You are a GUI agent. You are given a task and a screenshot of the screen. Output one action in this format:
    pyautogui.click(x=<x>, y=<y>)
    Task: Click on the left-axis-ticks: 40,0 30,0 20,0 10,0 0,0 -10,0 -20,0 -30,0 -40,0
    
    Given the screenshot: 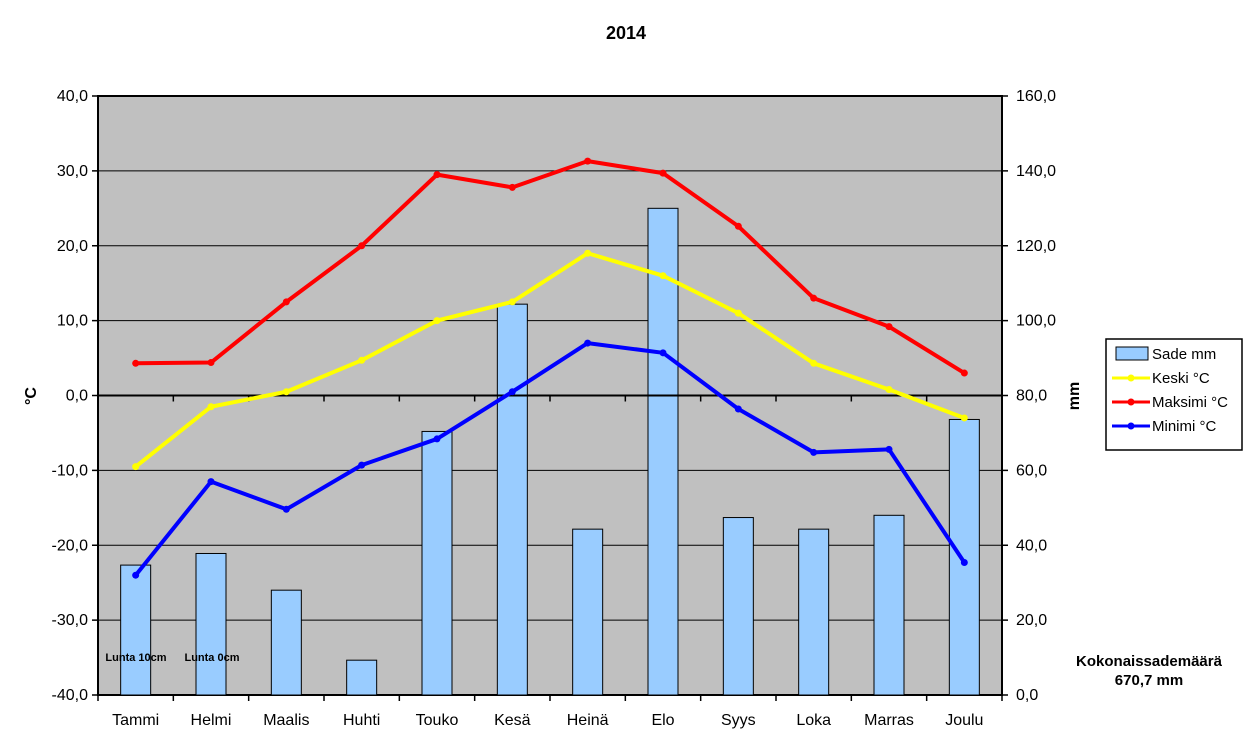 What is the action you would take?
    pyautogui.click(x=75, y=396)
    